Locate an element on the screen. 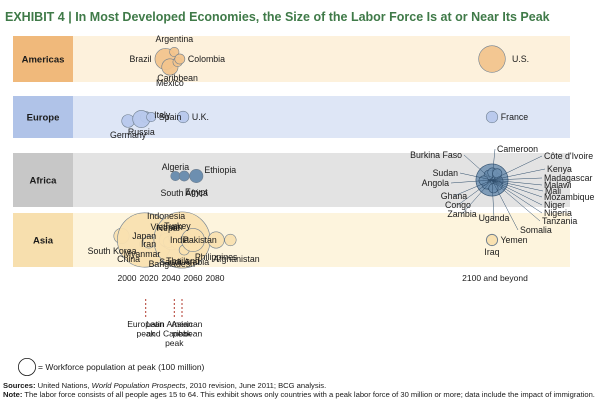  bubble-afghanistan is located at coordinates (230, 240).